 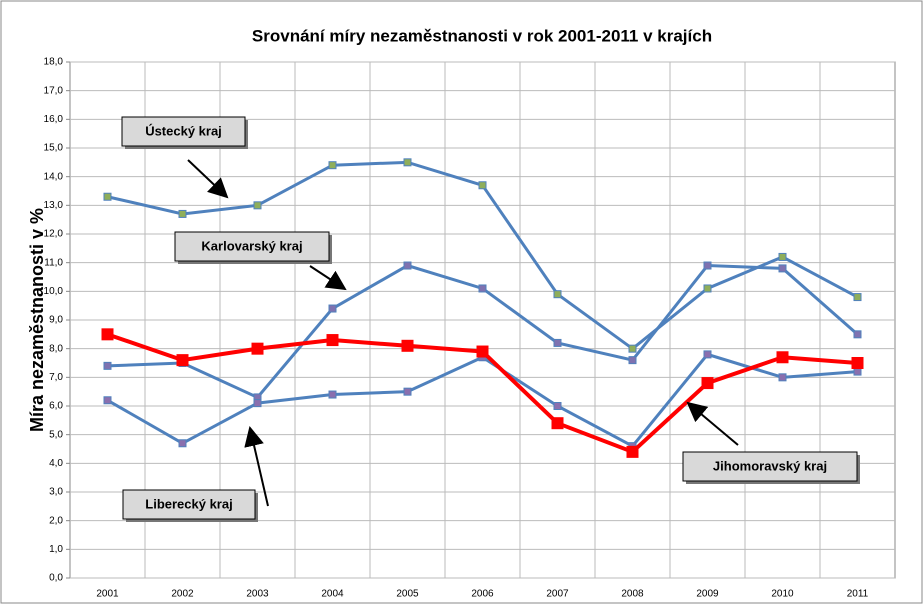 I want to click on y-axis-label: Míra nezaměstnanosti v %, so click(x=37, y=320).